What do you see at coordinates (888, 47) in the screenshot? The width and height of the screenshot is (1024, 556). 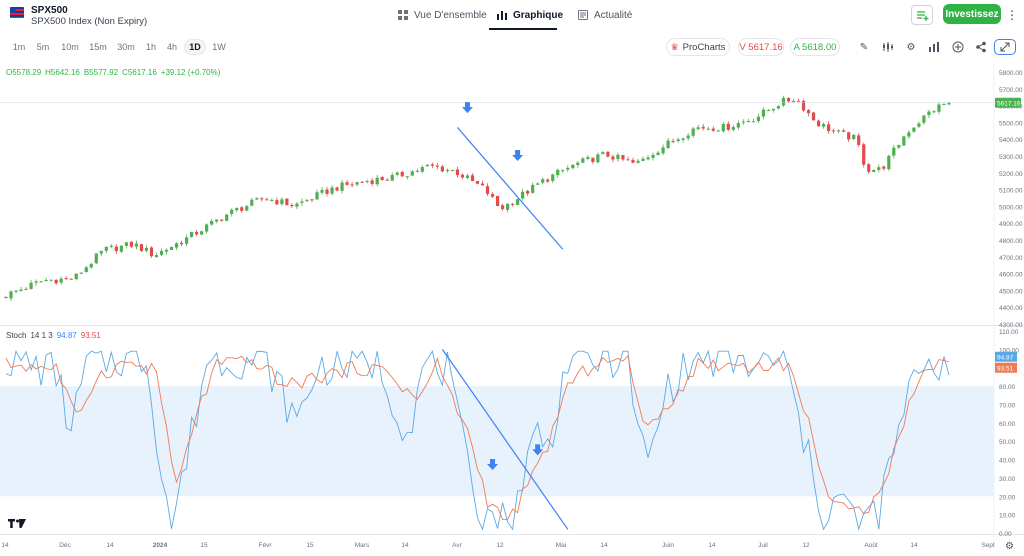 I see `indicators-icon` at bounding box center [888, 47].